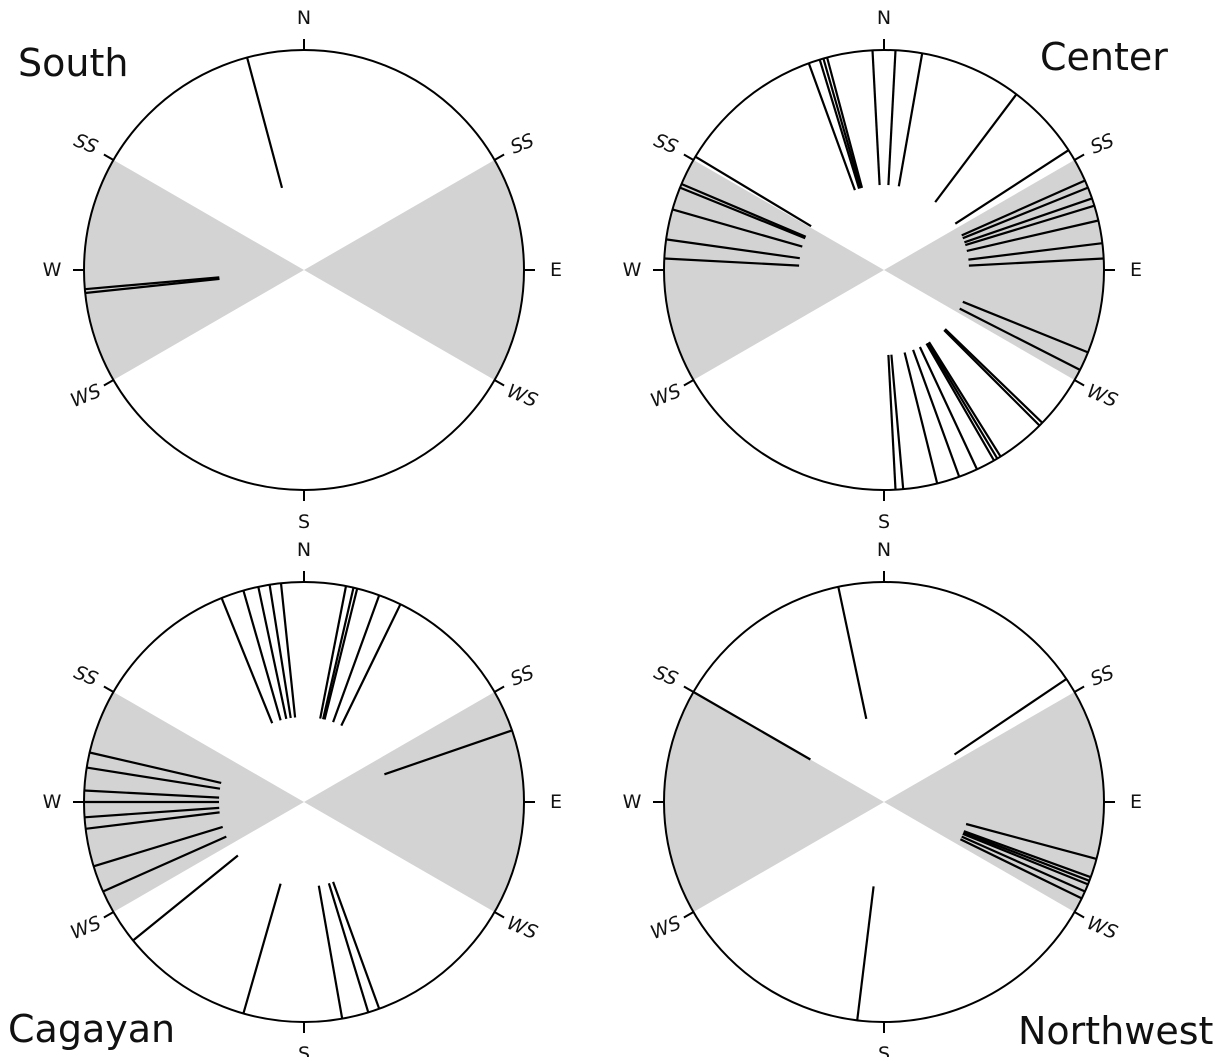 Image resolution: width=1213 pixels, height=1062 pixels. I want to click on panel-title-center: Center, so click(1104, 57).